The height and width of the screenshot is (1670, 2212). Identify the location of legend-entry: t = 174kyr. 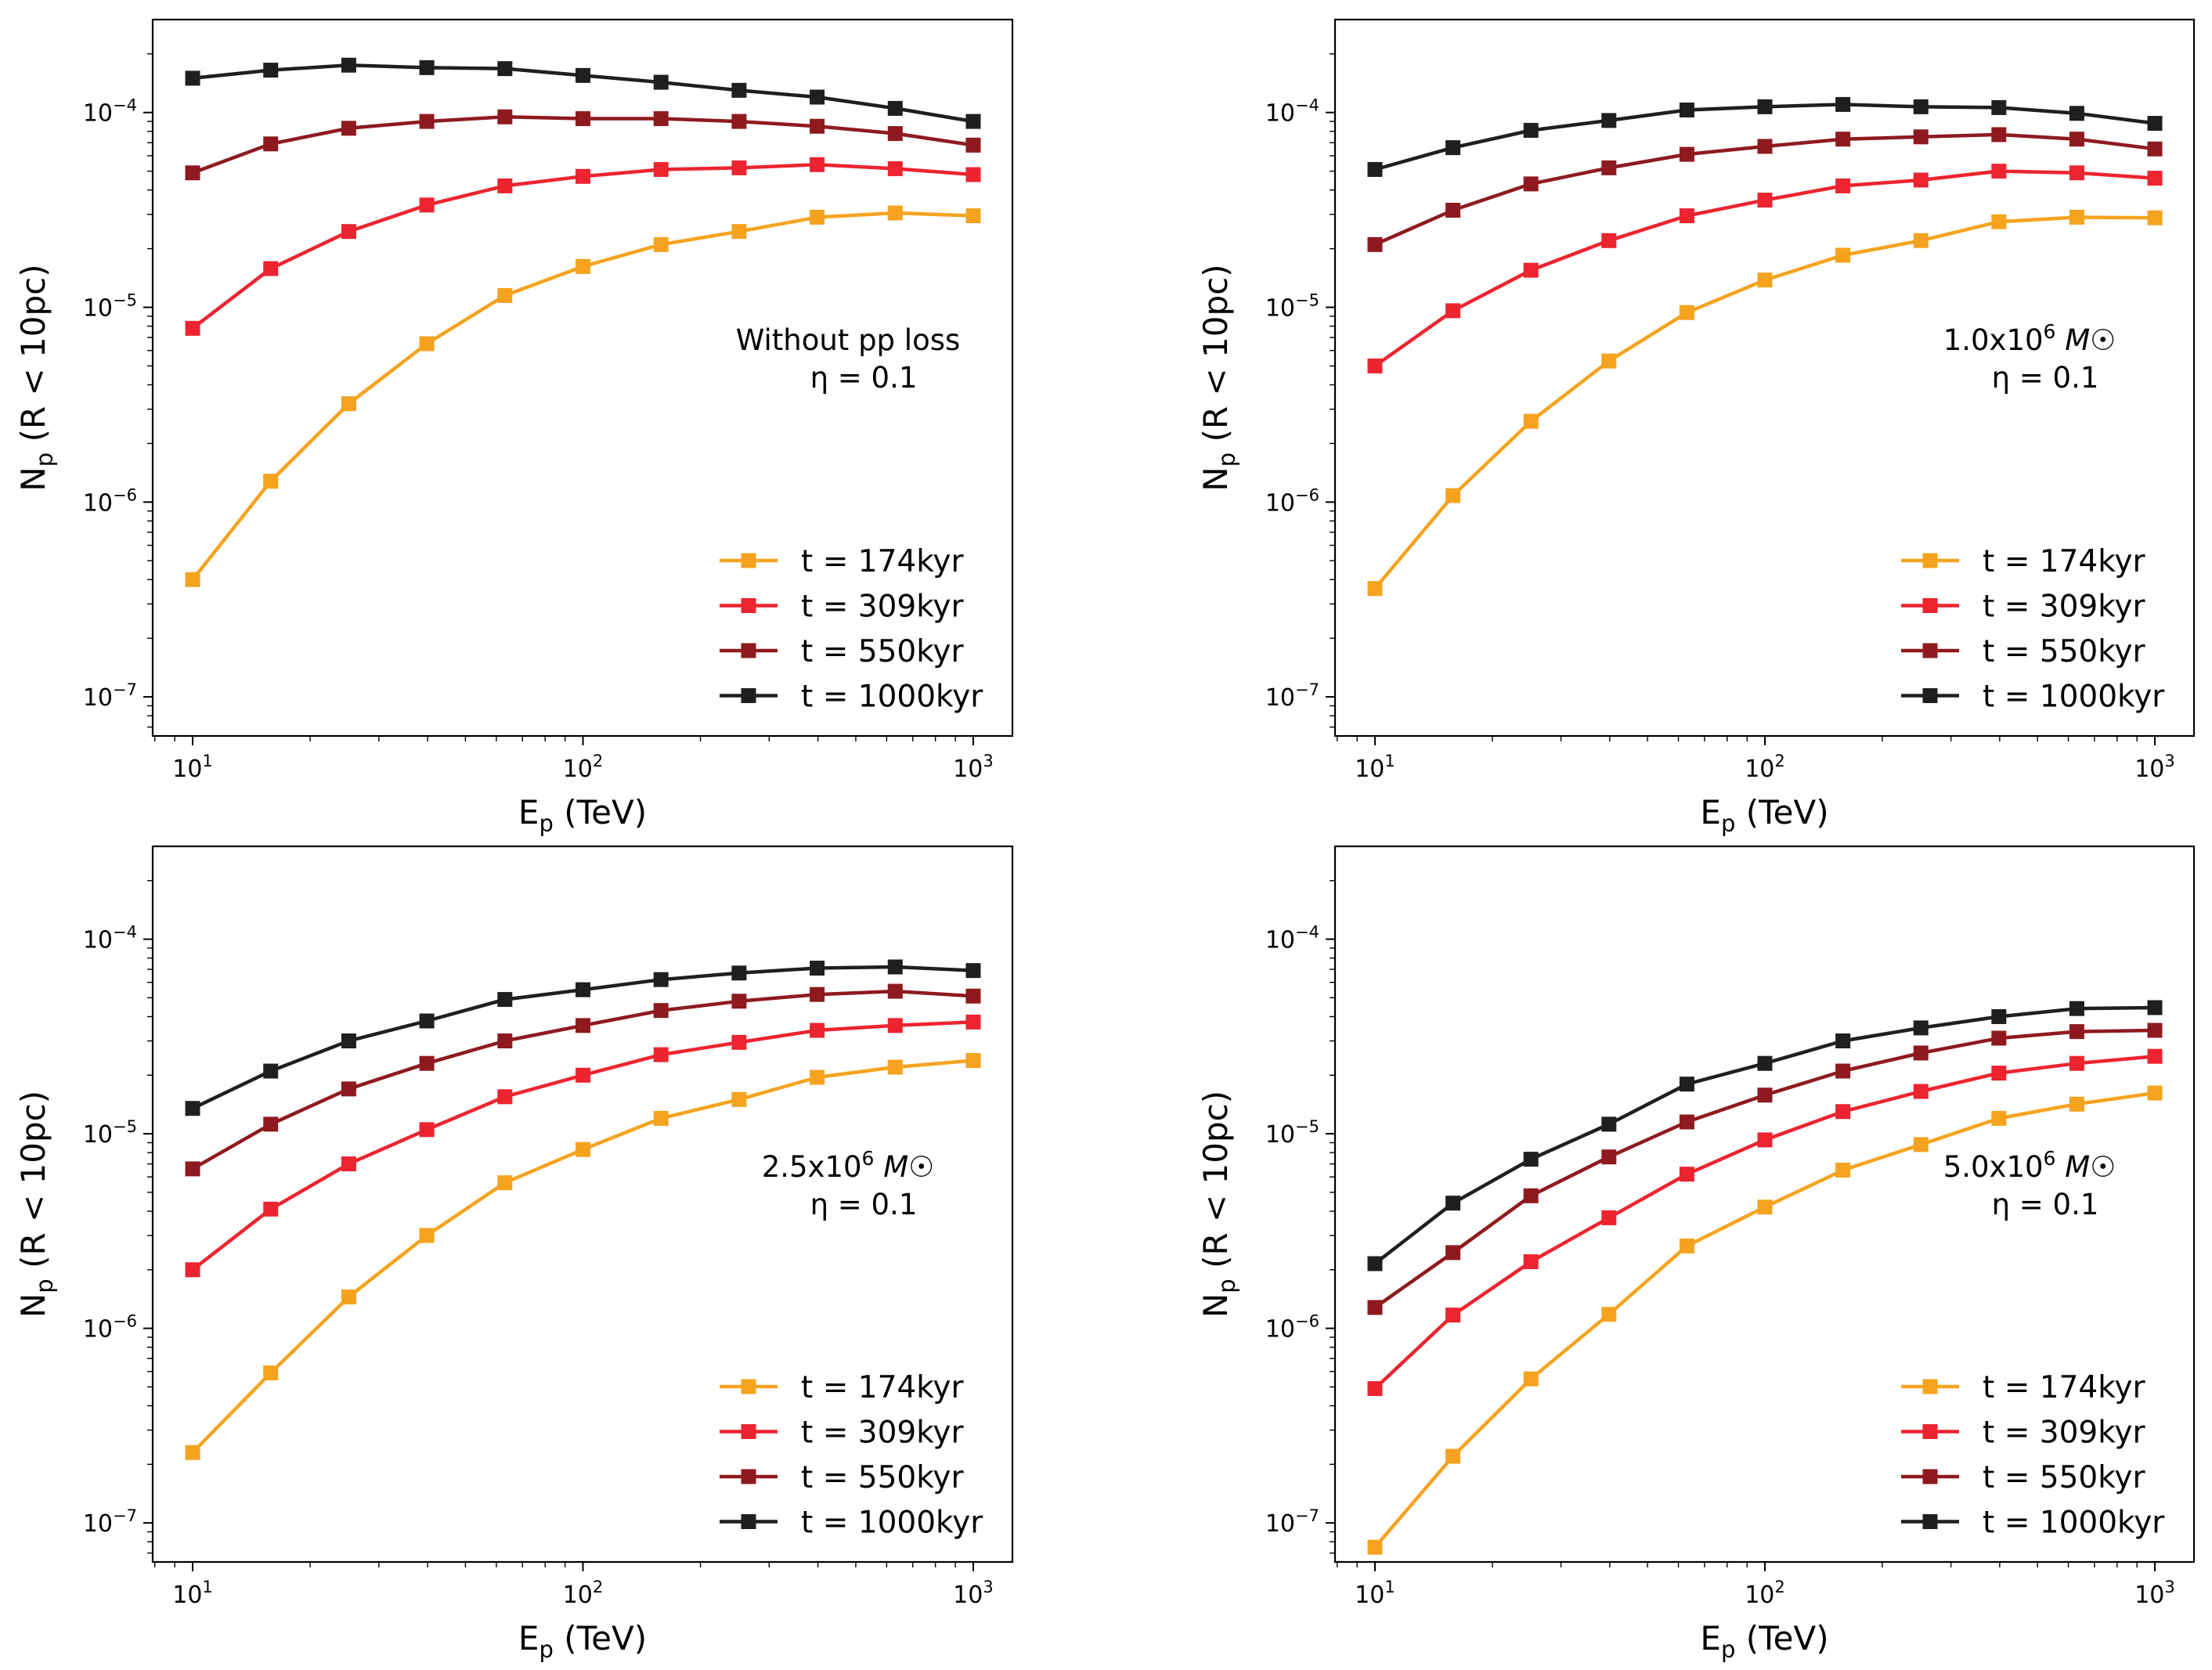
(2023, 561).